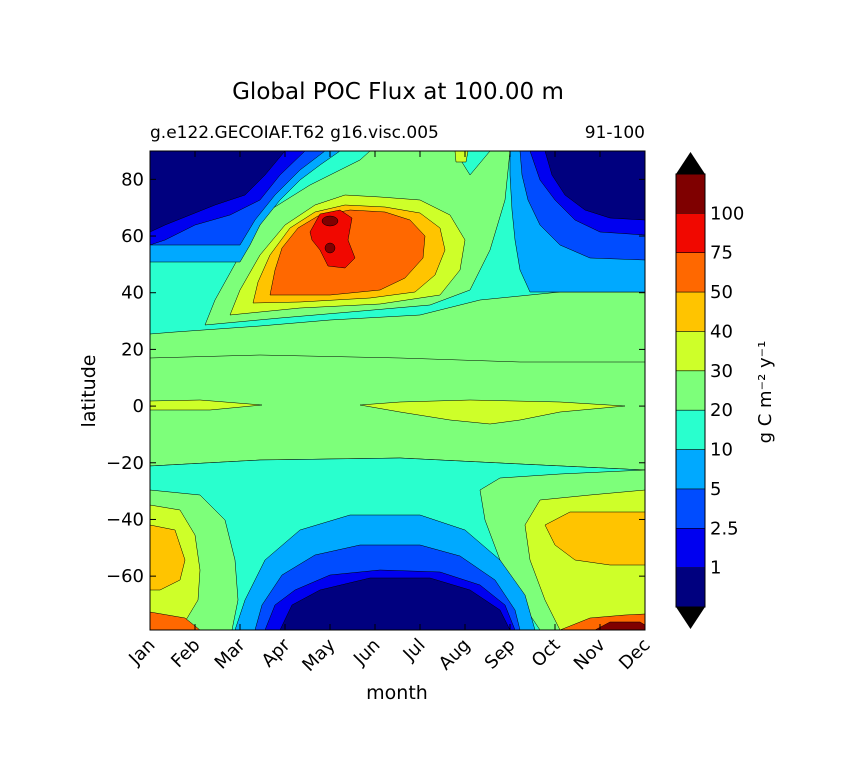 This screenshot has height=783, width=857. What do you see at coordinates (634, 654) in the screenshot?
I see `x-tick-label: Dec` at bounding box center [634, 654].